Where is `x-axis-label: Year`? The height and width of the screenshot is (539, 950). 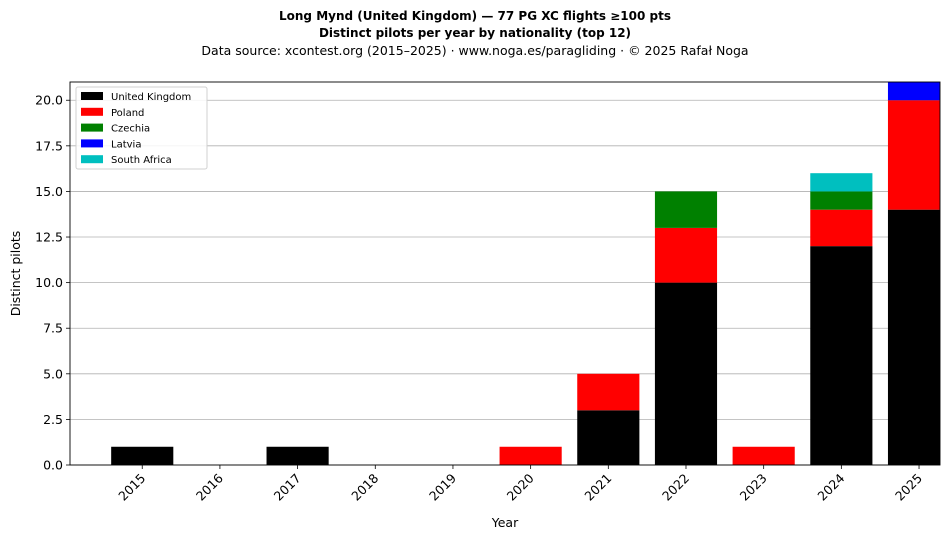 x-axis-label: Year is located at coordinates (505, 522).